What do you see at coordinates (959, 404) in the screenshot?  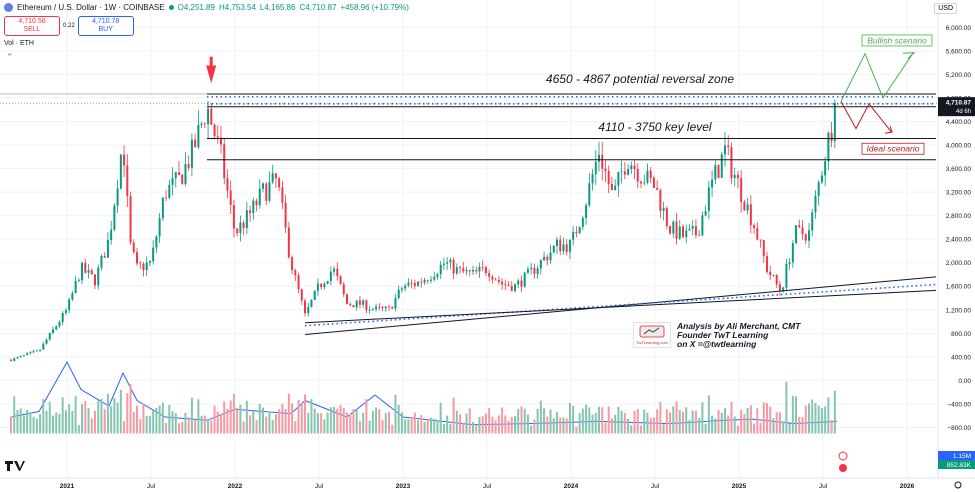 I see `price-tick-label: −400.00` at bounding box center [959, 404].